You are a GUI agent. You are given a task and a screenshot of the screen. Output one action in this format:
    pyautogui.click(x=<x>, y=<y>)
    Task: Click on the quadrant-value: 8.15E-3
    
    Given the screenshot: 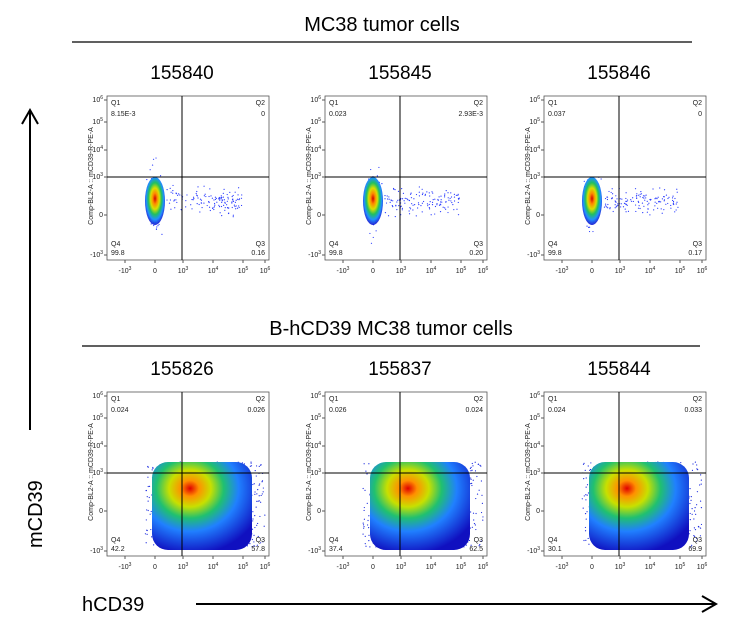 What is the action you would take?
    pyautogui.click(x=123, y=114)
    